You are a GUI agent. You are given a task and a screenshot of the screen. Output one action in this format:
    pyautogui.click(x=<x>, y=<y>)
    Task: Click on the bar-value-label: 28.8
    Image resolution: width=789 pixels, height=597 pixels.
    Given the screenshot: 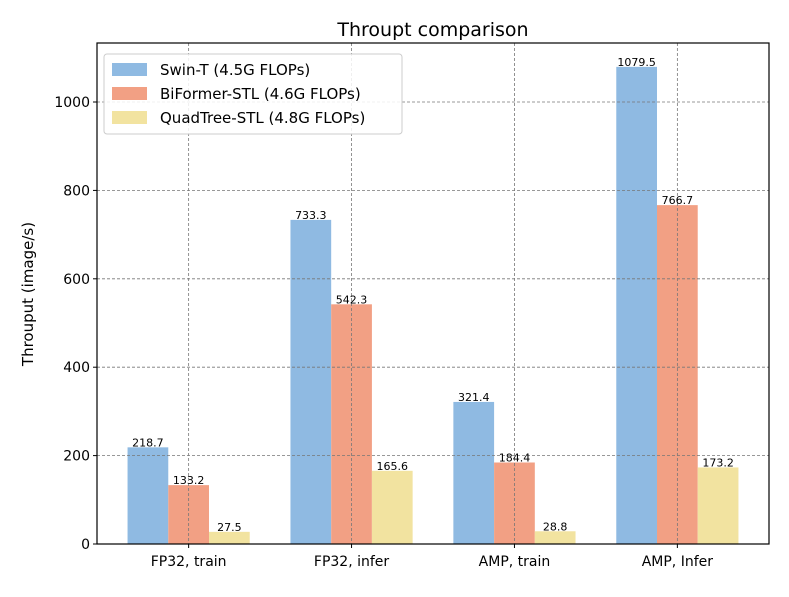 What is the action you would take?
    pyautogui.click(x=555, y=526)
    